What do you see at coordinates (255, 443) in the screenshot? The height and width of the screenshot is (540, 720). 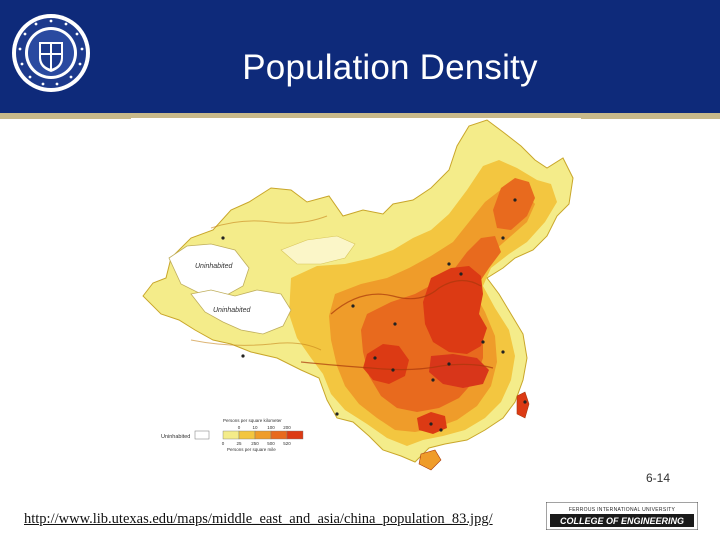 I see `legend-tick-label: 250` at bounding box center [255, 443].